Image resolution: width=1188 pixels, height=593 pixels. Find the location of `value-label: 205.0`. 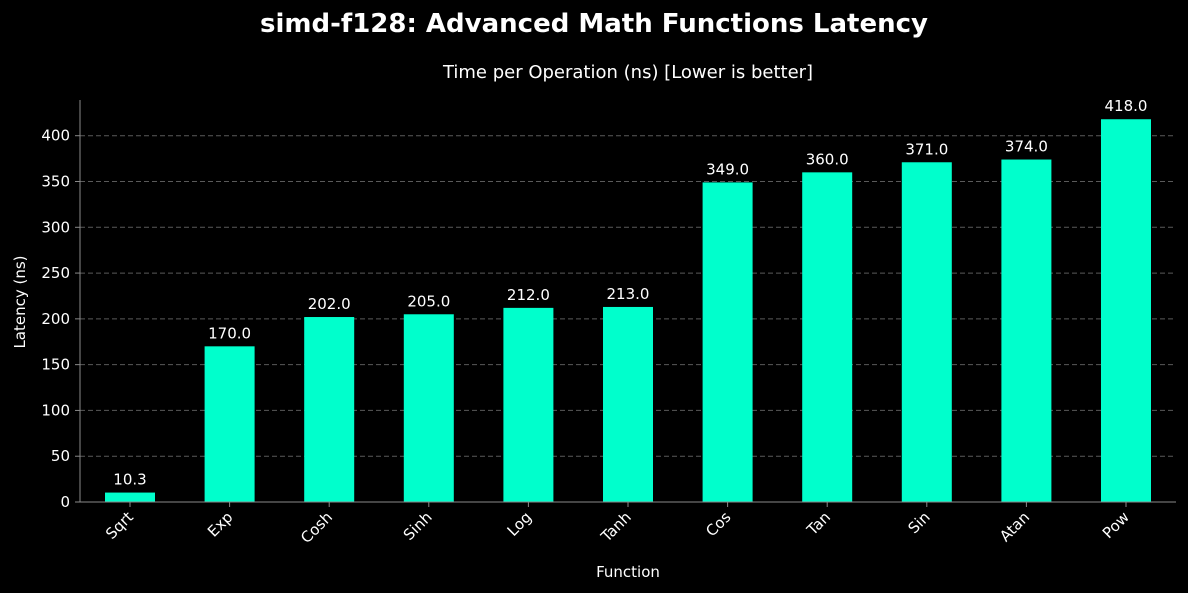

value-label: 205.0 is located at coordinates (428, 301).